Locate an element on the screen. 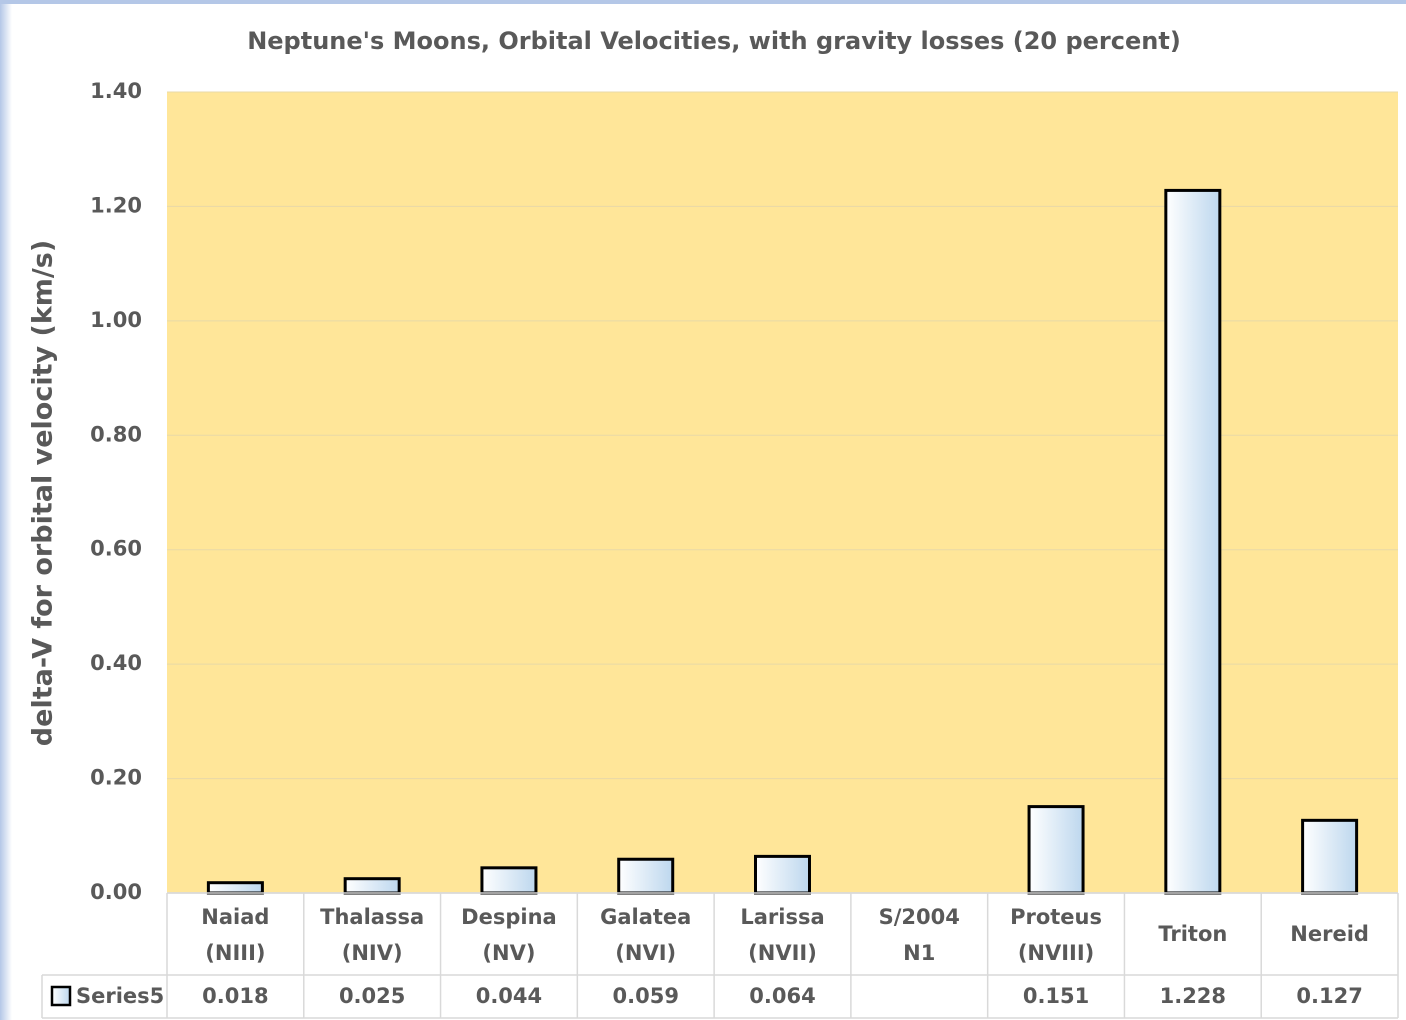 The image size is (1406, 1020). table-value: 0.025 is located at coordinates (372, 996).